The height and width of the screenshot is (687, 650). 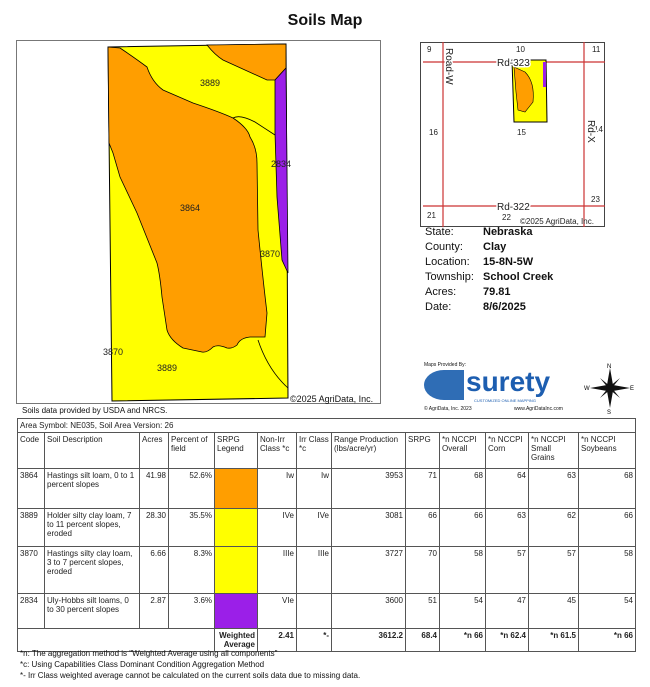 What do you see at coordinates (277, 527) in the screenshot?
I see `cell-nonirr: IVe` at bounding box center [277, 527].